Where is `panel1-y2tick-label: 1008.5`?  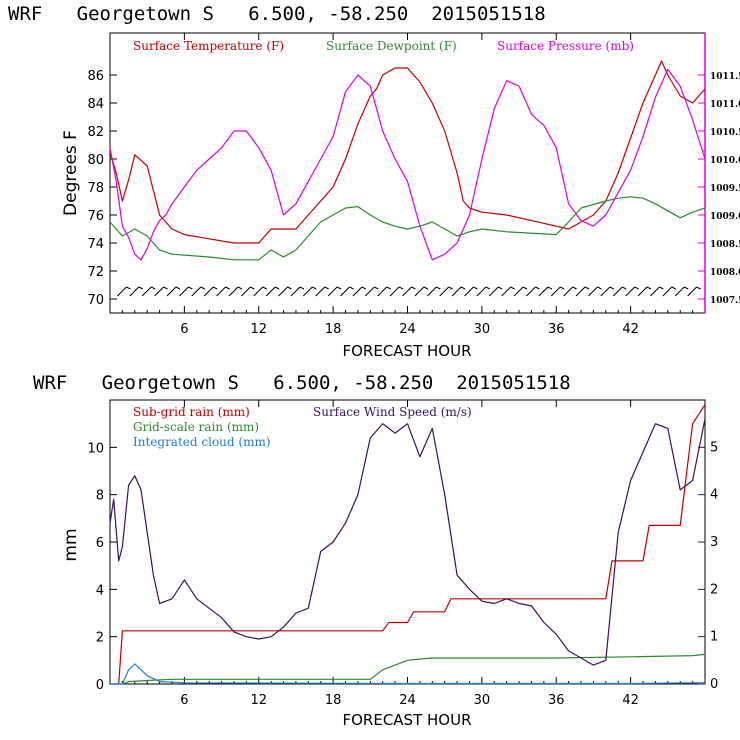 panel1-y2tick-label: 1008.5 is located at coordinates (725, 245).